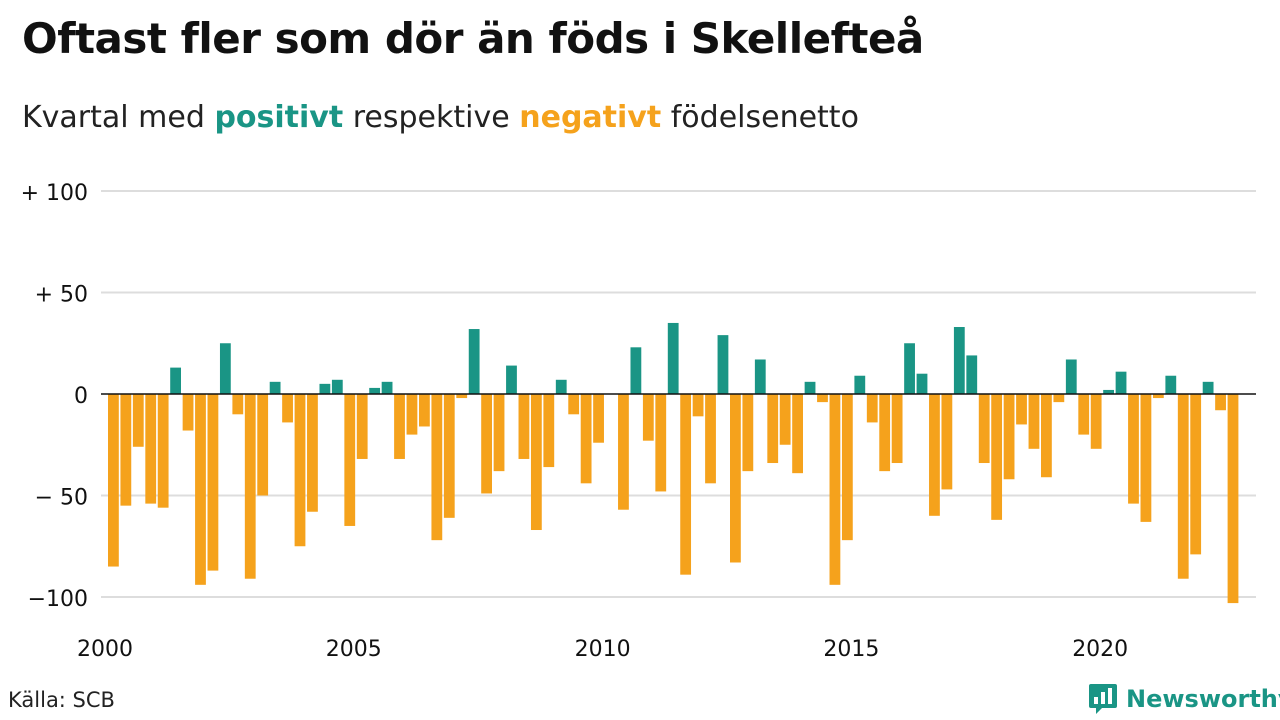 This screenshot has width=1280, height=720. What do you see at coordinates (279, 117) in the screenshot?
I see `subtitle-positive-label: positivt` at bounding box center [279, 117].